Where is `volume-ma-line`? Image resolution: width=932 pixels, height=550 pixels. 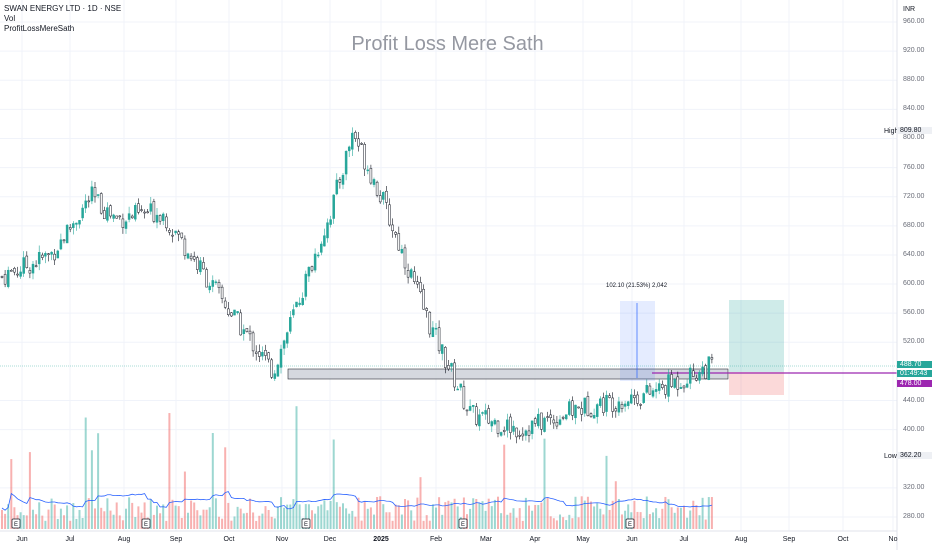 volume-ma-line is located at coordinates (357, 501).